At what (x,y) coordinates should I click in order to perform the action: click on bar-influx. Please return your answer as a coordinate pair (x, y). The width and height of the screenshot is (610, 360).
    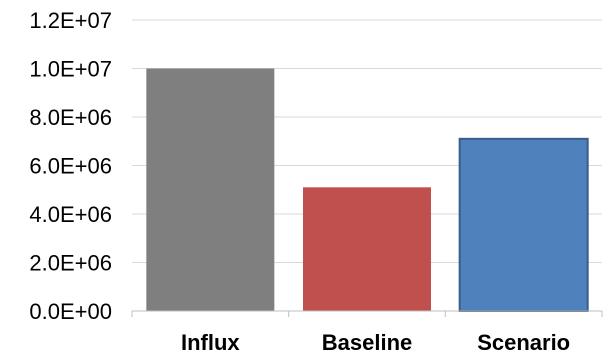
    Looking at the image, I should click on (210, 189).